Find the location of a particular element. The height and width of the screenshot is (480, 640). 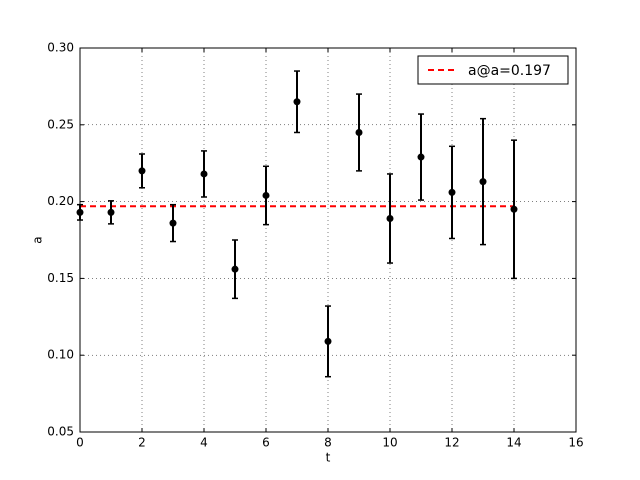

y-axis-label: a is located at coordinates (38, 239).